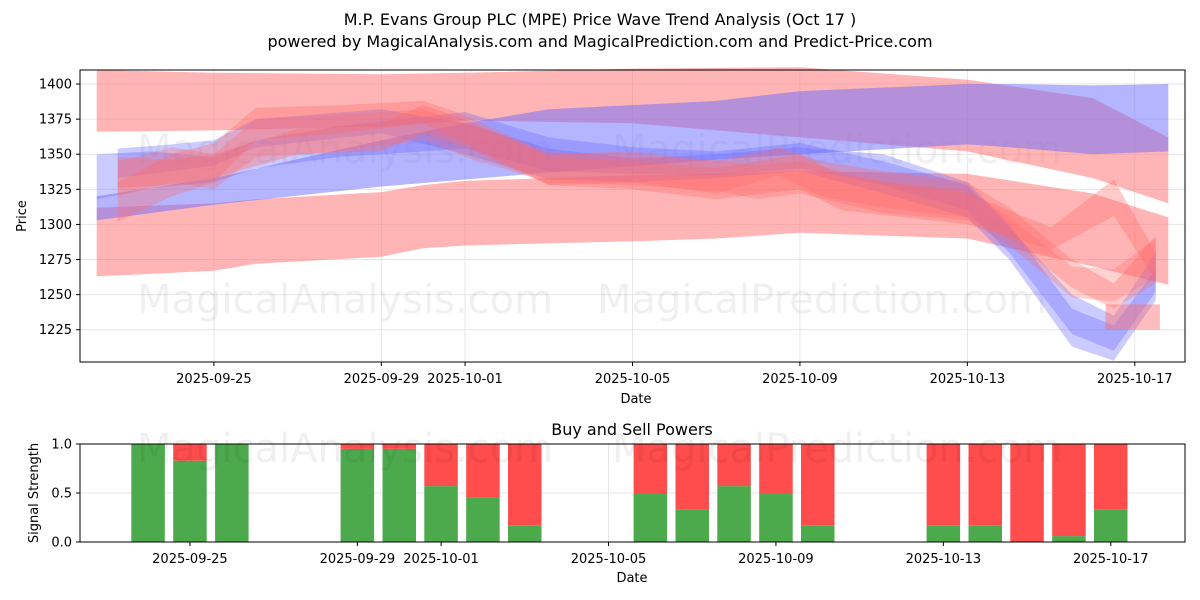 The width and height of the screenshot is (1200, 600). I want to click on watermark-prediction-bottom: MagicalPrediction.com, so click(837, 449).